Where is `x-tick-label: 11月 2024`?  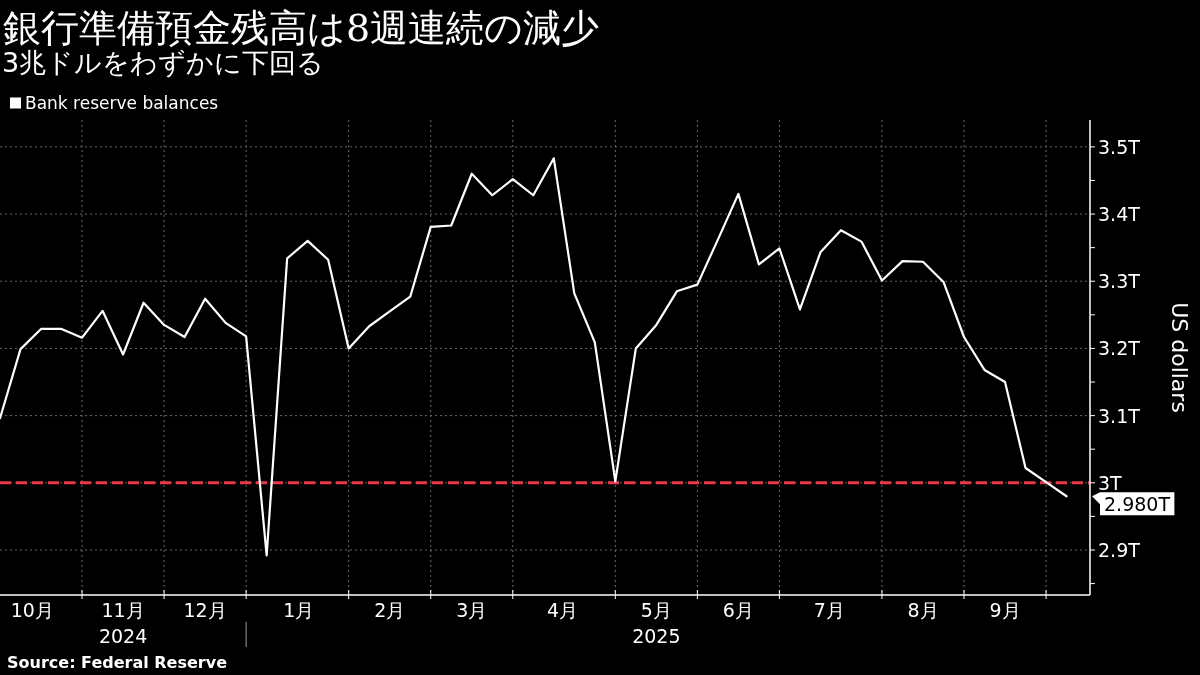 x-tick-label: 11月 2024 is located at coordinates (123, 623).